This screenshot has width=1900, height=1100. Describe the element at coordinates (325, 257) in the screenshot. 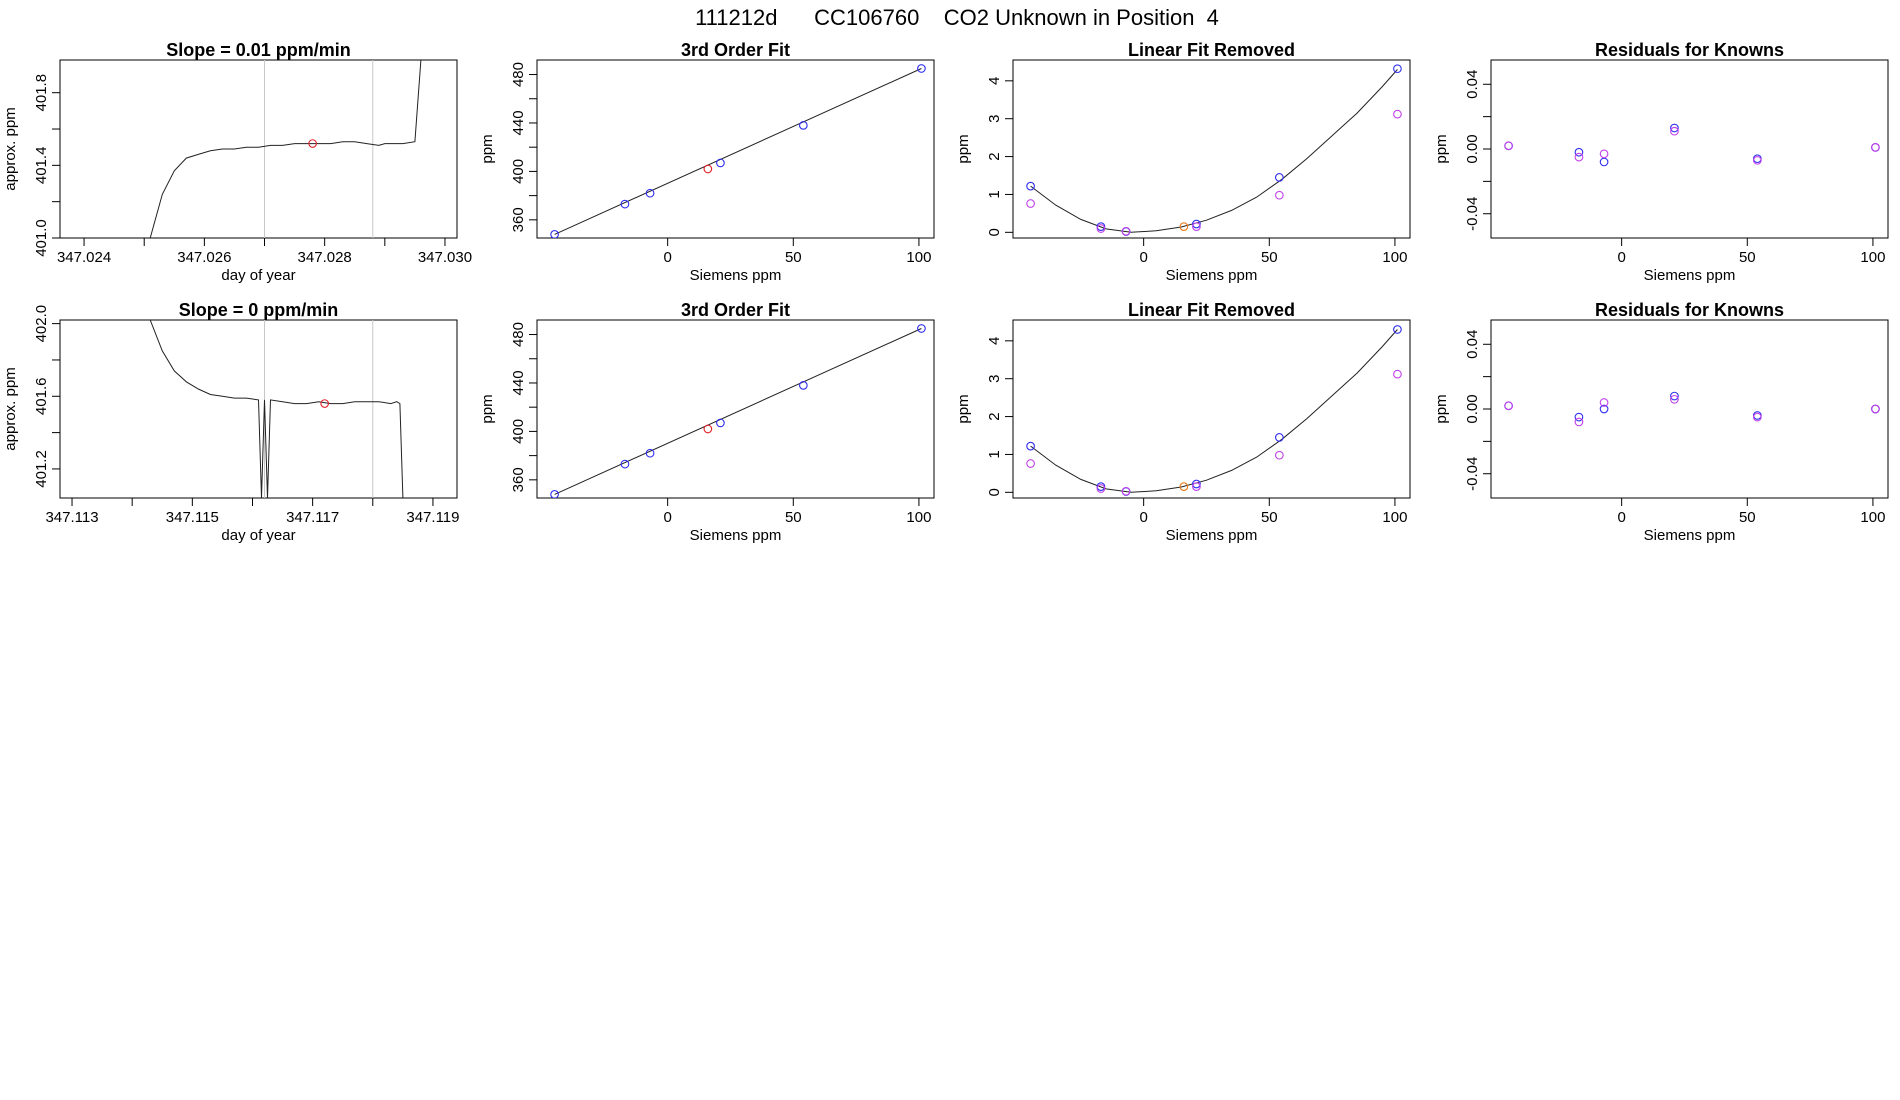

I see `x-tick-label: 347.028` at that location.